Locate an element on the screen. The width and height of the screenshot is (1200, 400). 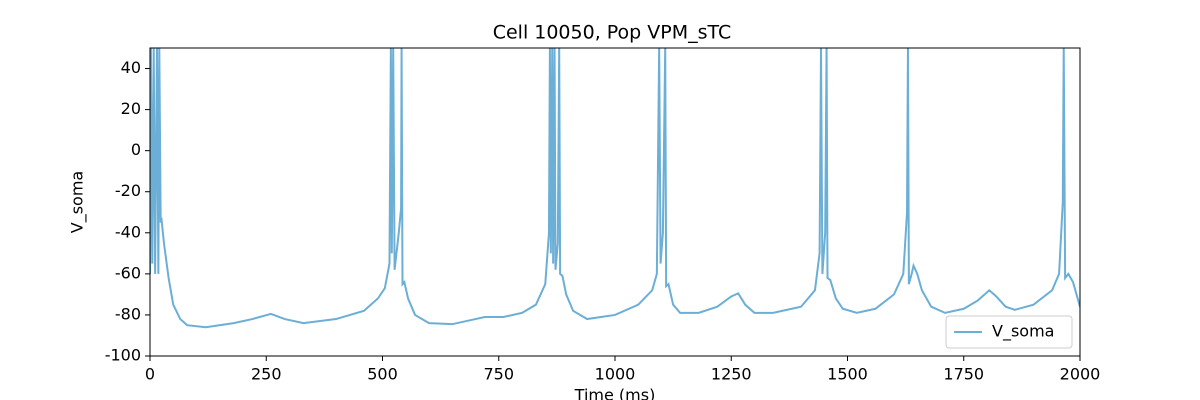
chart-title: Cell 10050, Pop VPM_sTC is located at coordinates (612, 33).